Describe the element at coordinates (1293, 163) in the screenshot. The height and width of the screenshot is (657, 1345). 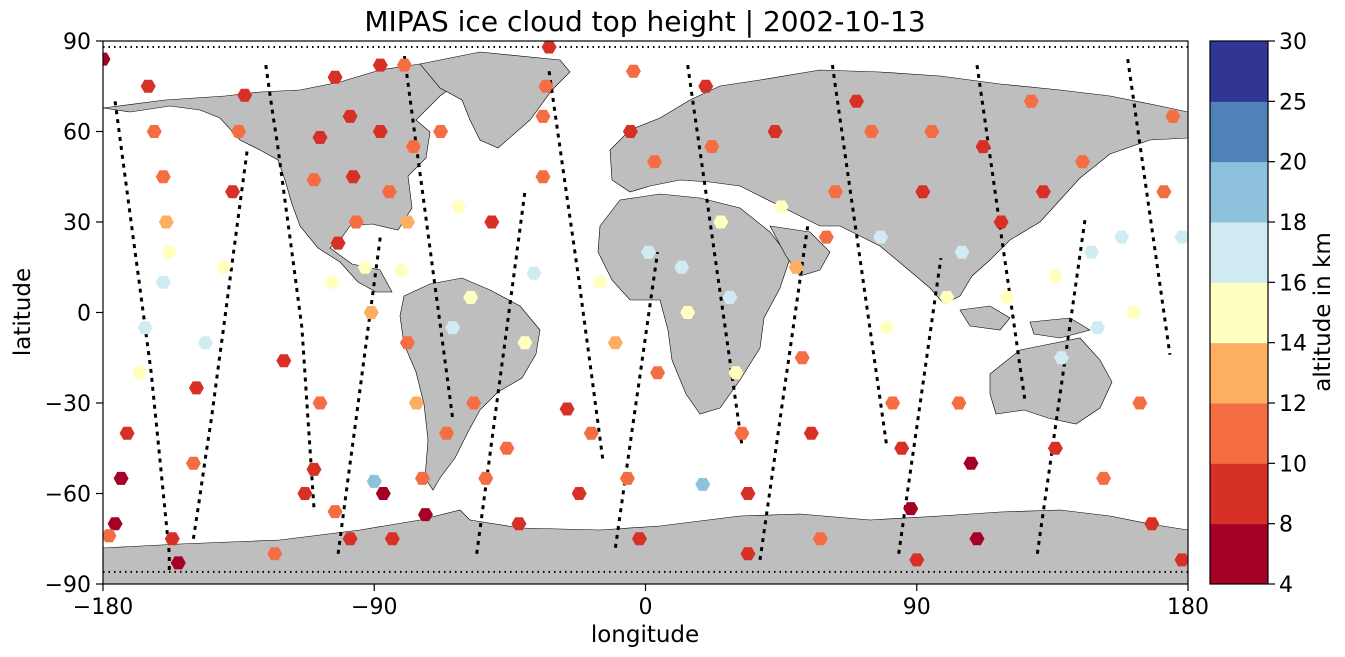
I see `colorbar-tick-label: 20` at that location.